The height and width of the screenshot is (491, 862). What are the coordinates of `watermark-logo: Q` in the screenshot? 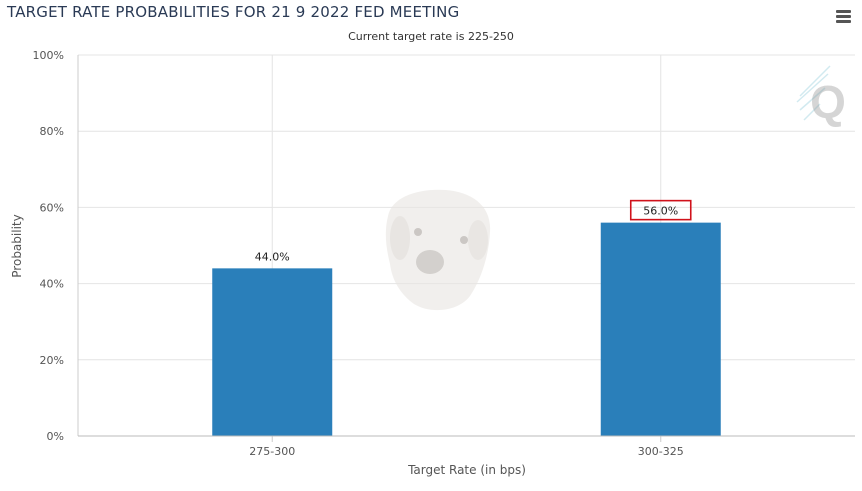 It's located at (821, 96).